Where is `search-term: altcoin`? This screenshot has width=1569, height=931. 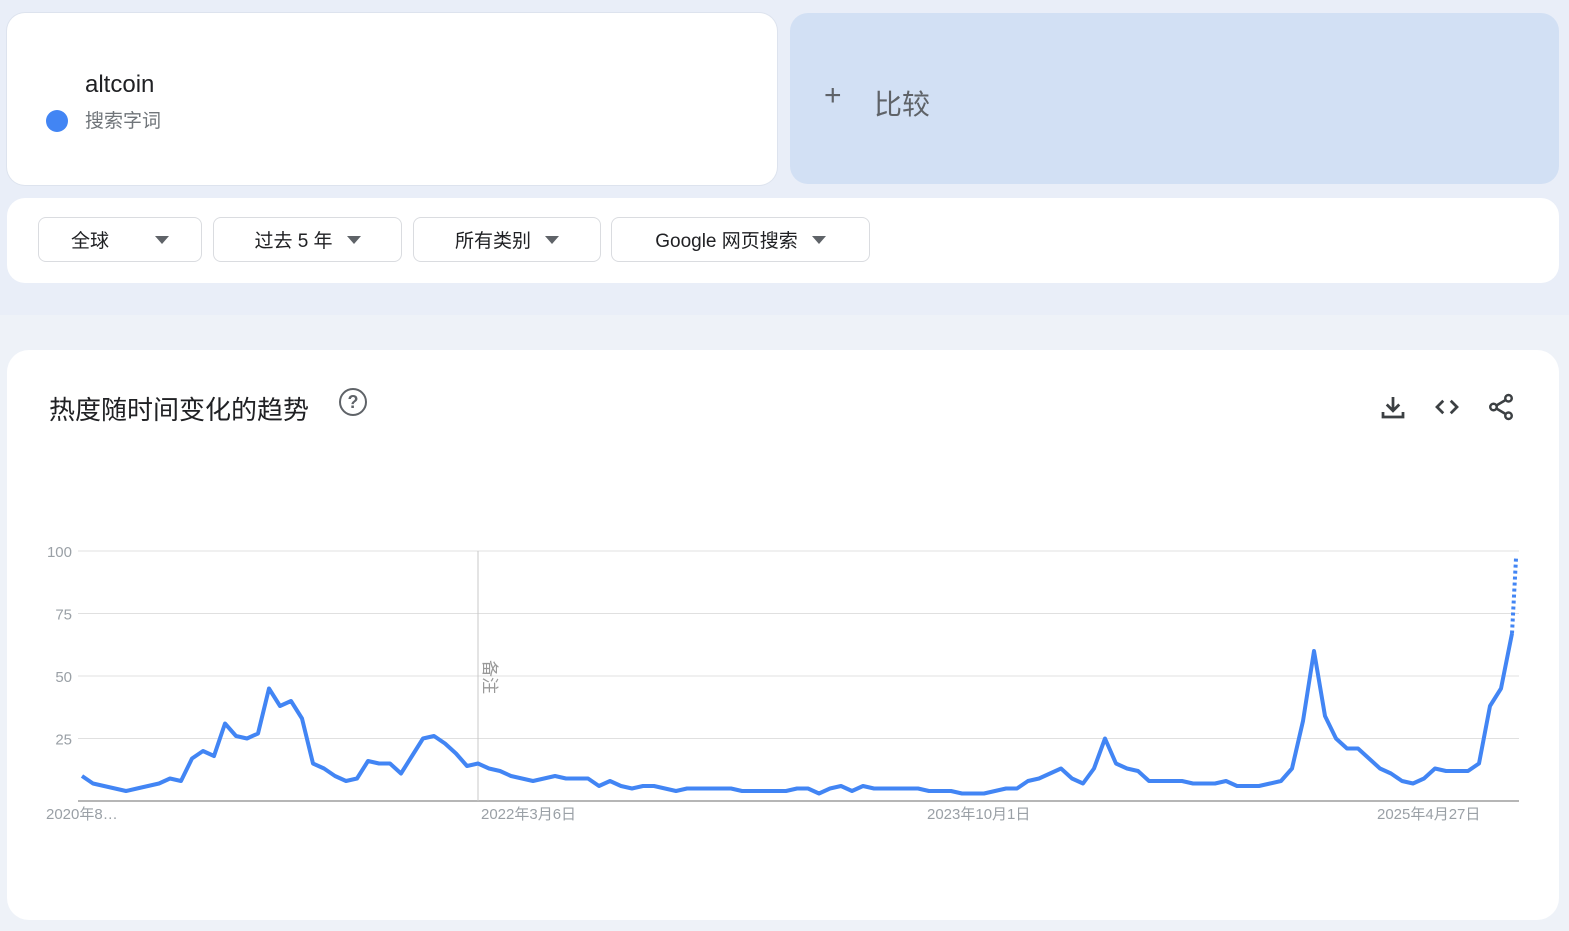 search-term: altcoin is located at coordinates (120, 84).